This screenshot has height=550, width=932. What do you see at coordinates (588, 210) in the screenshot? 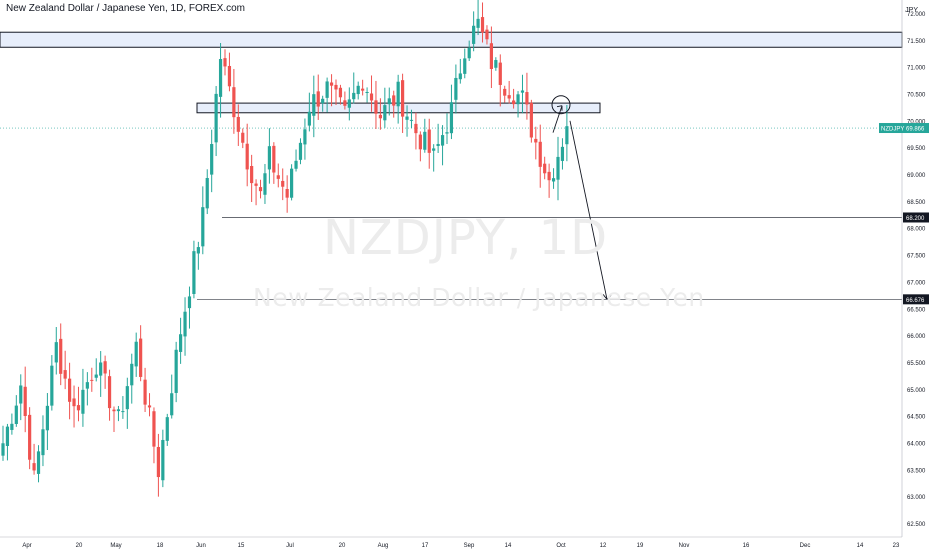
I see `projection-arrow` at bounding box center [588, 210].